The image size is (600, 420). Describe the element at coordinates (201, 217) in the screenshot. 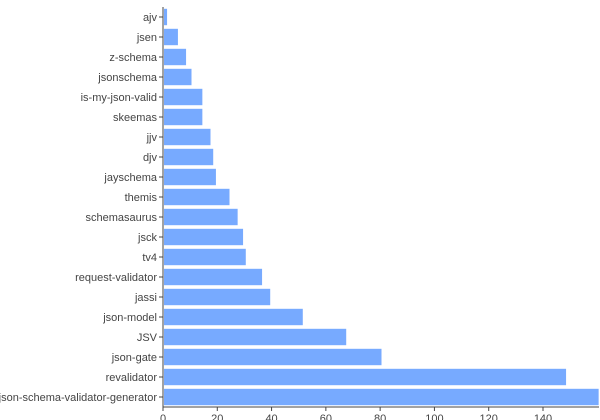

I see `bar-schemasaurus` at that location.